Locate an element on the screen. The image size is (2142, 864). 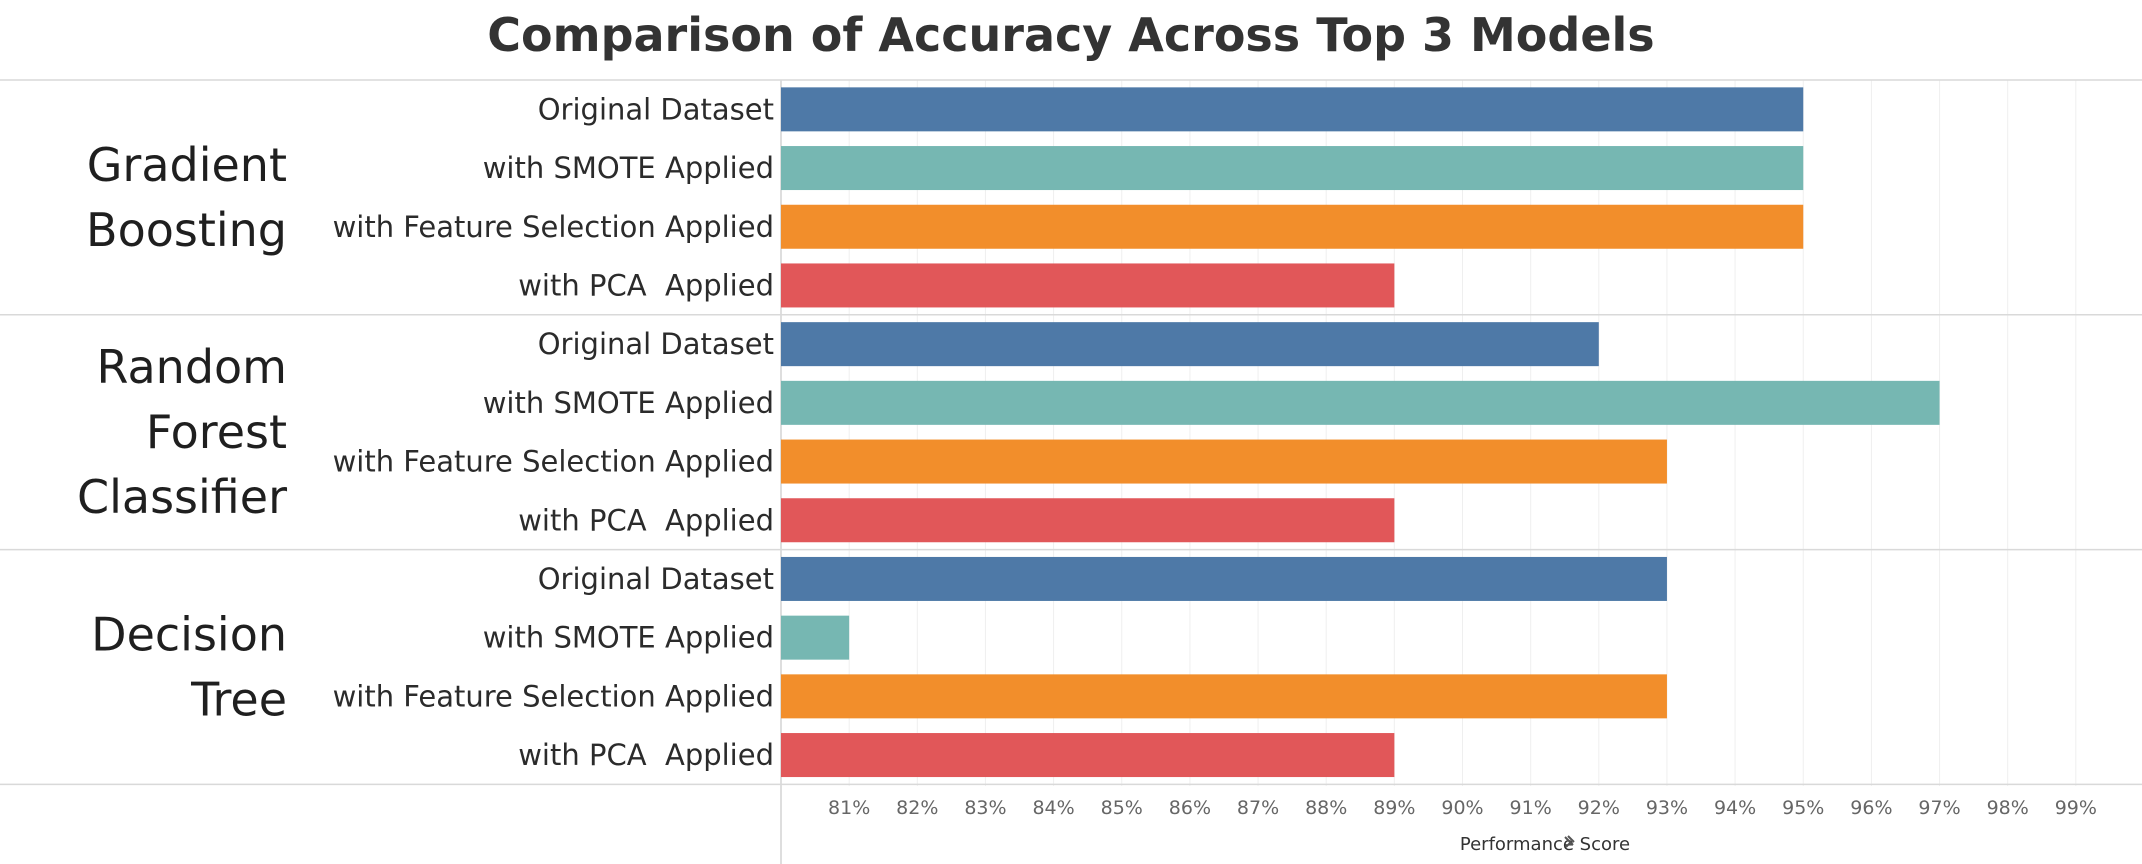
x-axis-title: Performance Score is located at coordinates (1545, 844).